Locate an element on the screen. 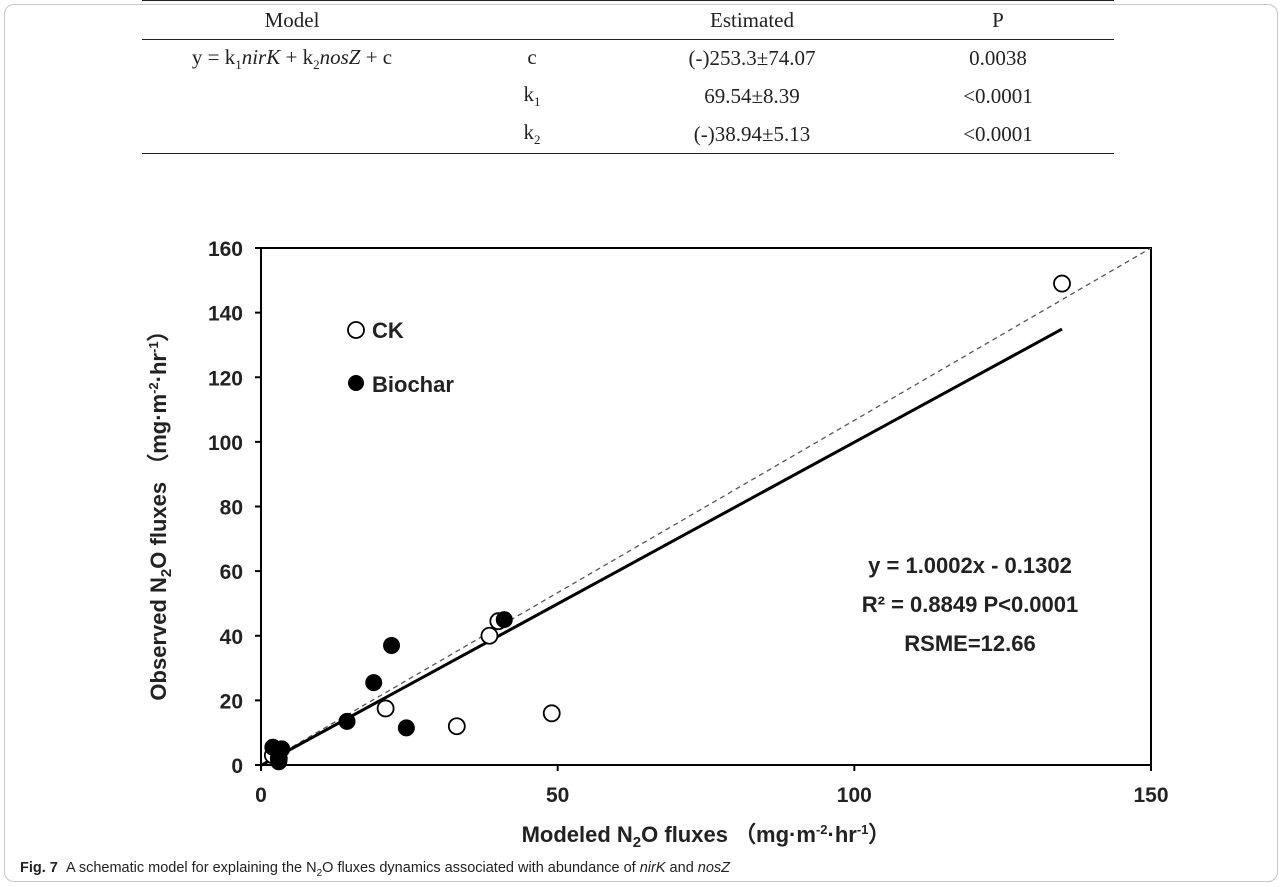  model-formula: y = k1nirK + k2nosZ + c is located at coordinates (292, 58).